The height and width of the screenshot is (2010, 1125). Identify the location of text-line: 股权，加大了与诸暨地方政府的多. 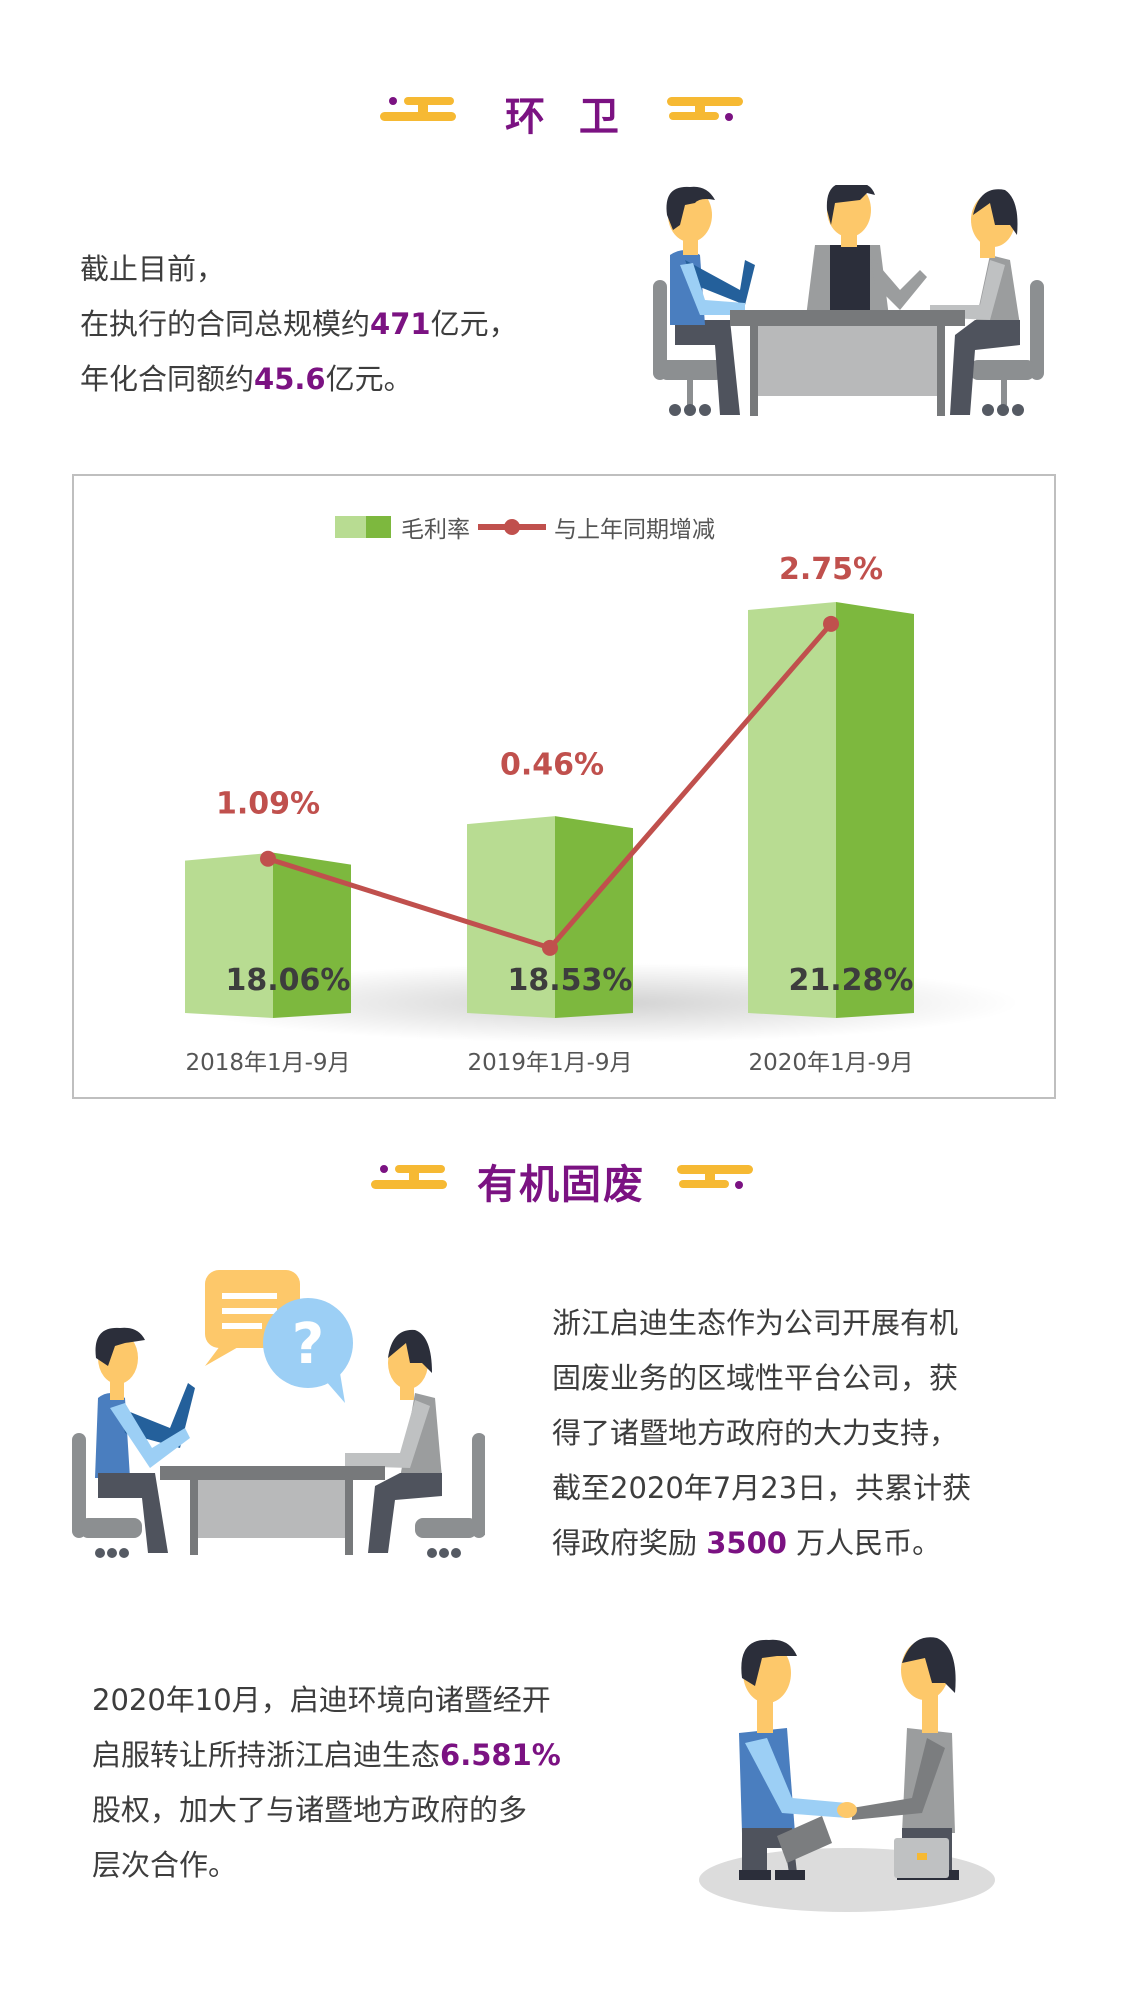
(310, 1810).